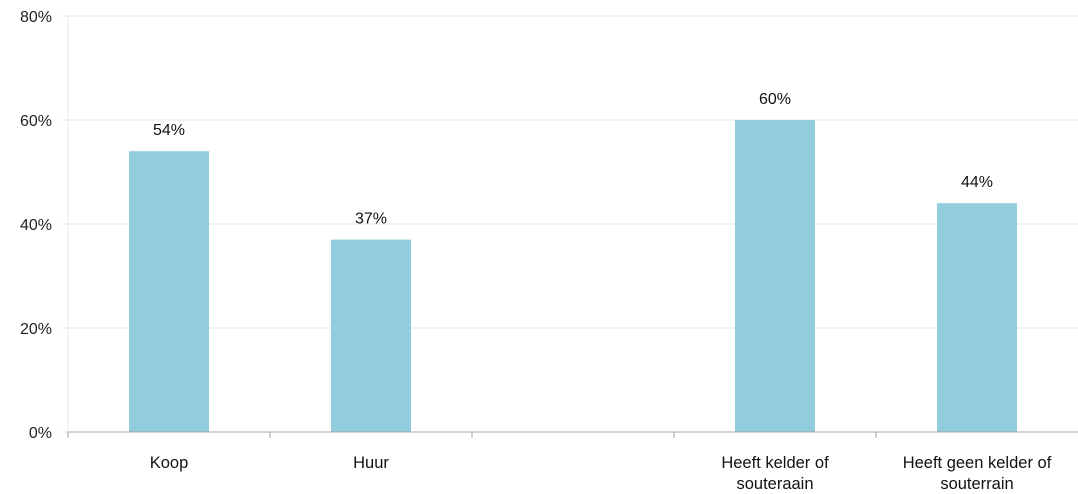 The height and width of the screenshot is (494, 1078). What do you see at coordinates (36, 121) in the screenshot?
I see `y-tick-label: 60%` at bounding box center [36, 121].